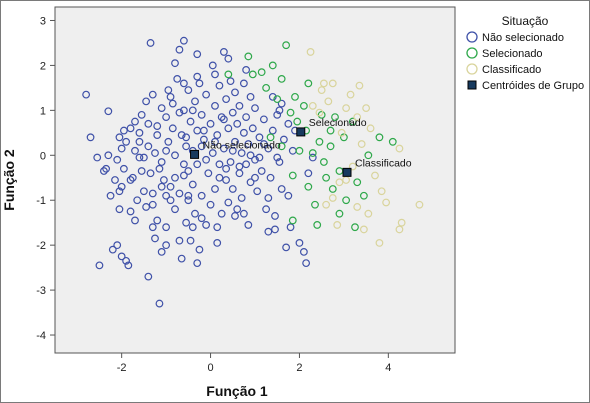 The width and height of the screenshot is (590, 403). What do you see at coordinates (299, 368) in the screenshot?
I see `x-tick-label: 2` at bounding box center [299, 368].